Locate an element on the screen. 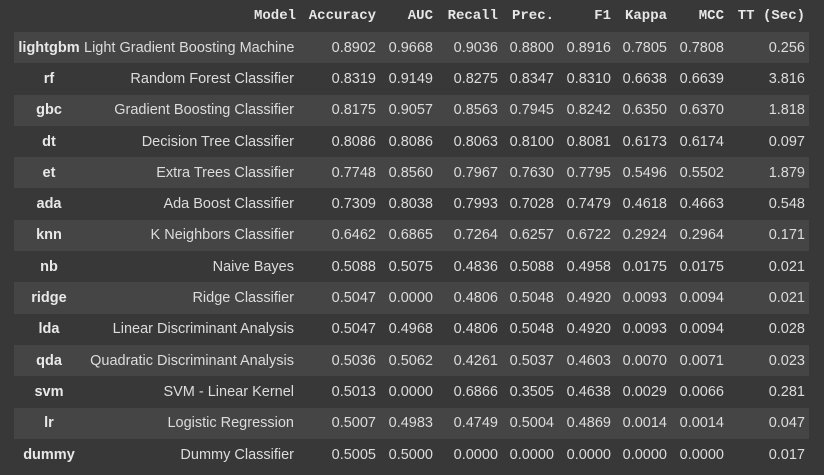 Image resolution: width=824 pixels, height=475 pixels. cell-f1: 0.4958 is located at coordinates (588, 266).